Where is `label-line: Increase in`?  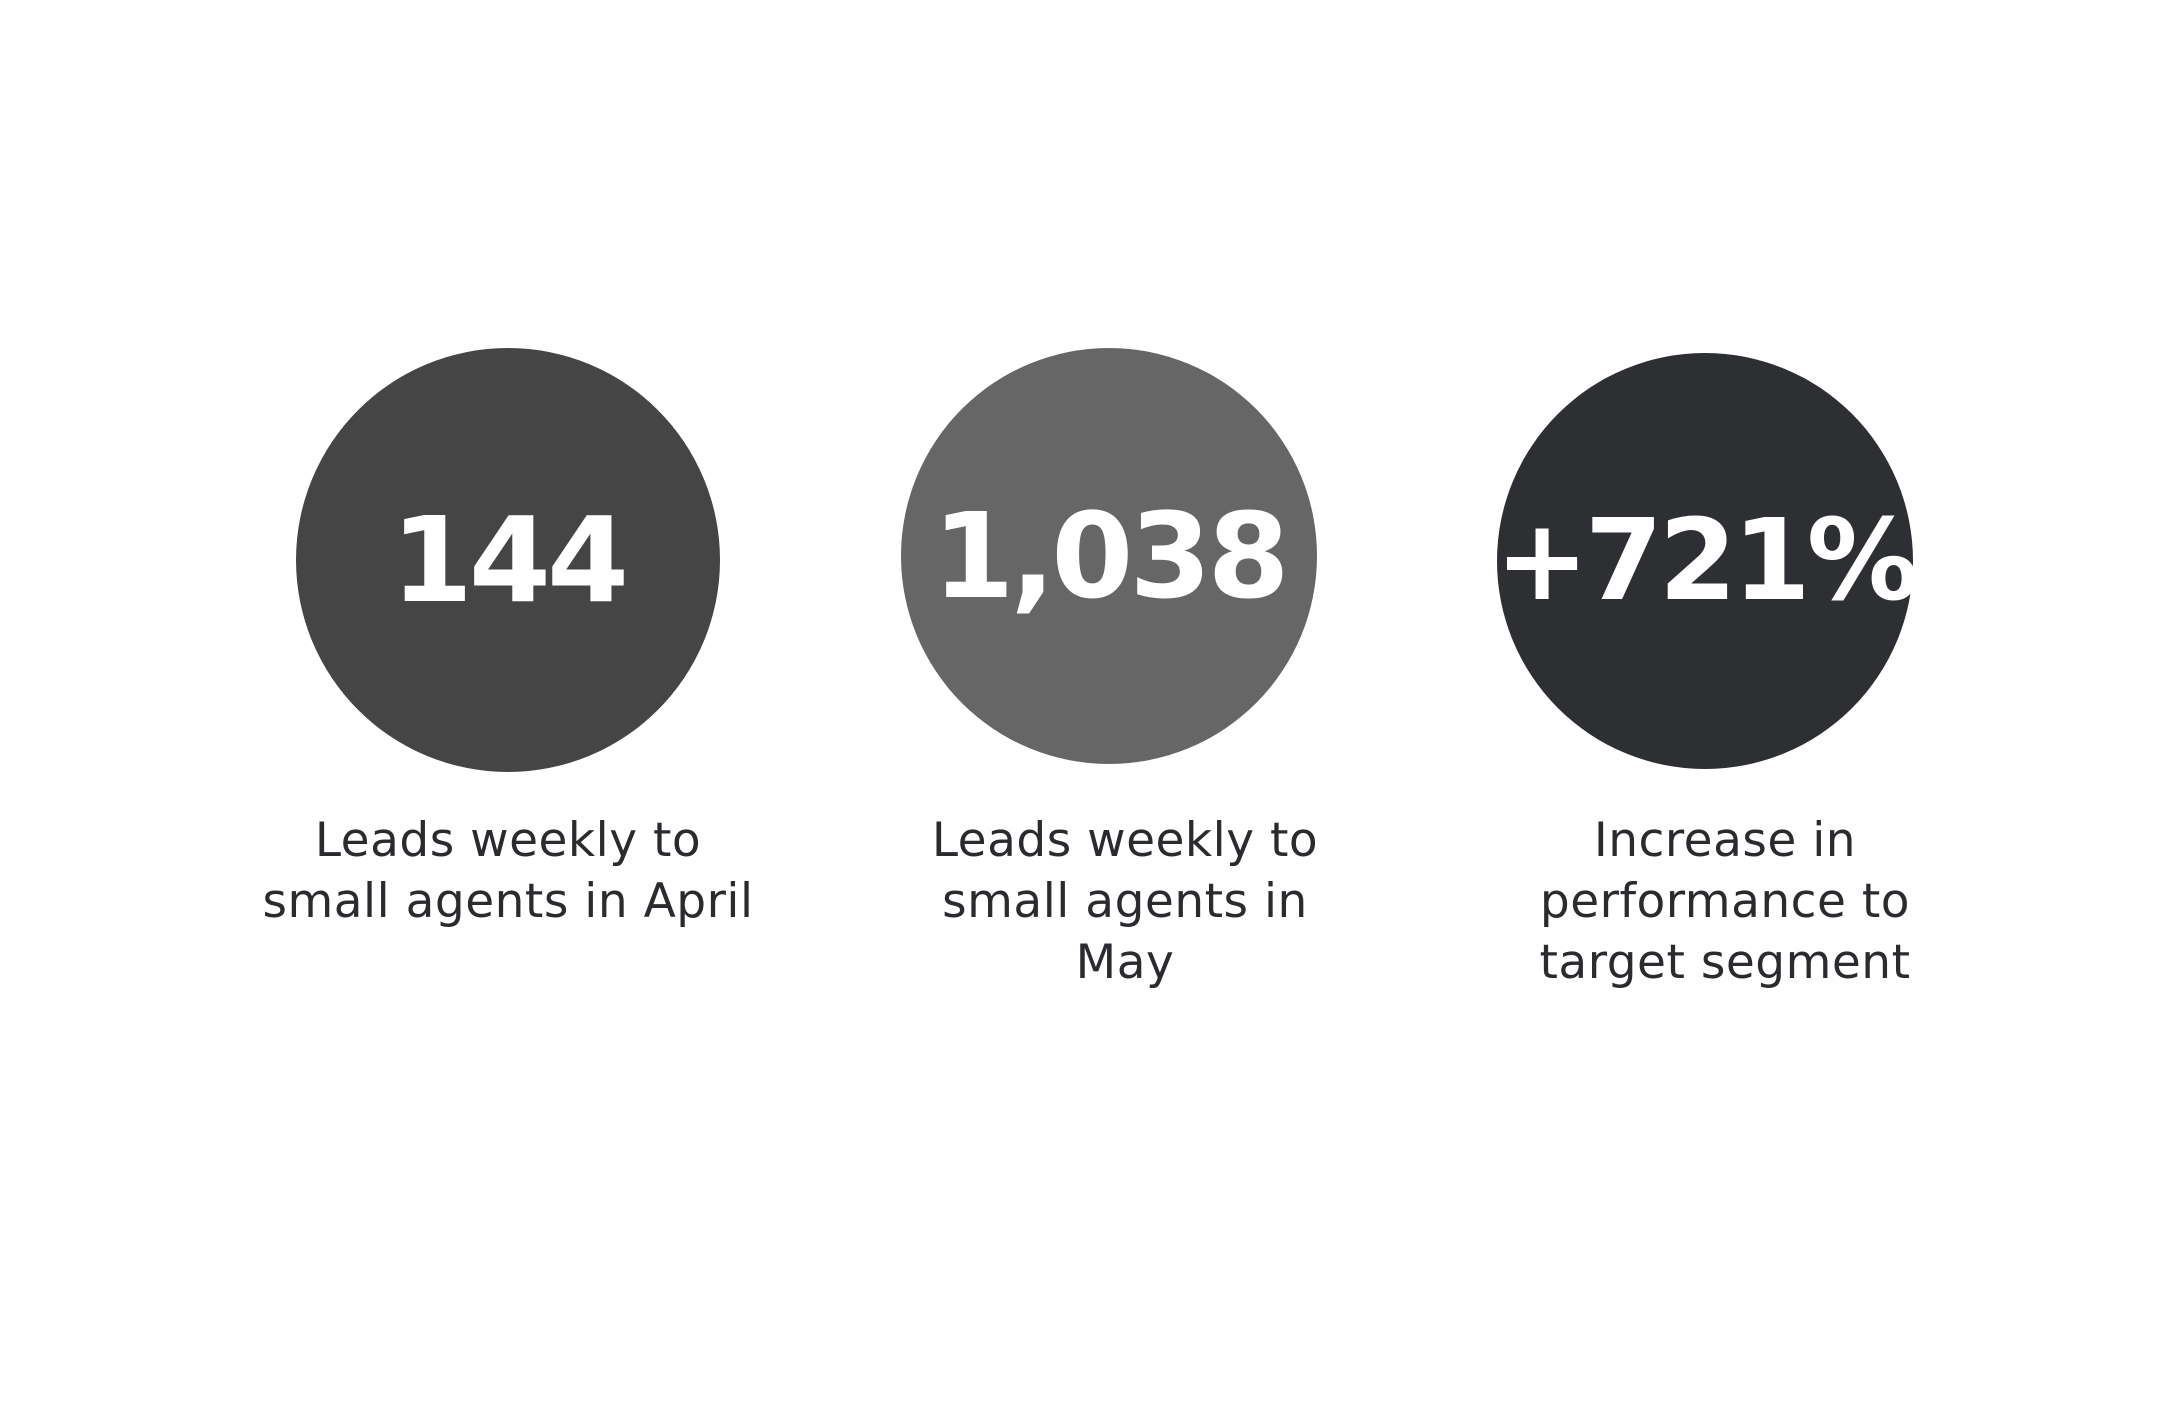 label-line: Increase in is located at coordinates (1725, 840).